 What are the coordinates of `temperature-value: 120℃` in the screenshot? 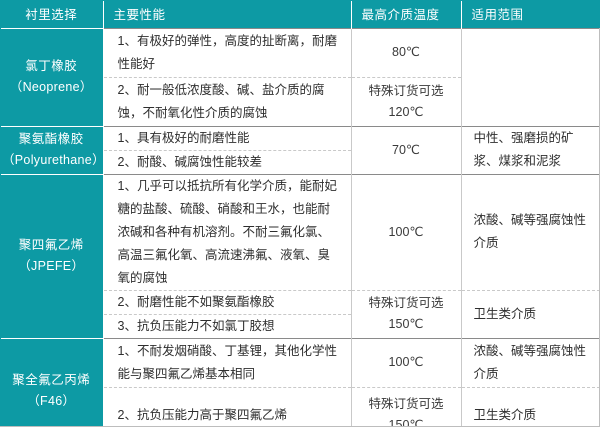 It's located at (406, 111).